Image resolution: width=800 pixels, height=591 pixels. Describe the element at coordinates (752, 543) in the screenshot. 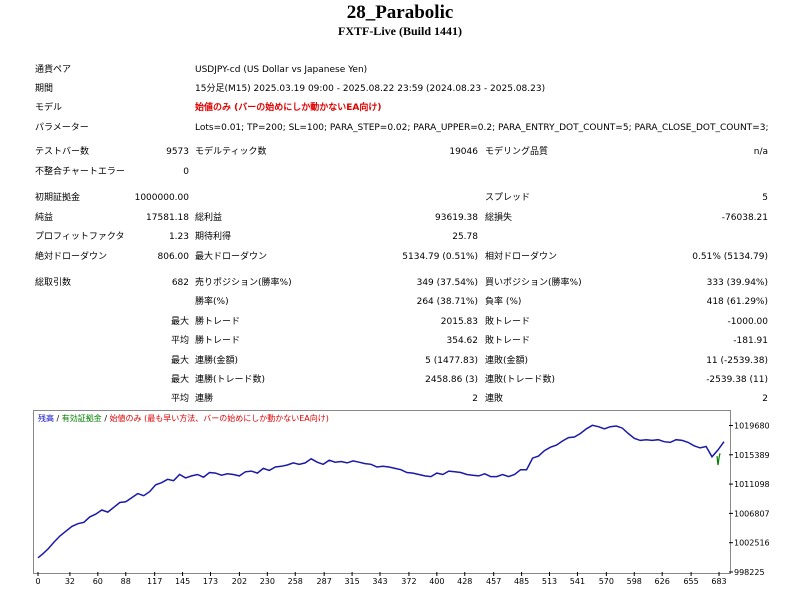

I see `y-tick-label: 1002516` at that location.